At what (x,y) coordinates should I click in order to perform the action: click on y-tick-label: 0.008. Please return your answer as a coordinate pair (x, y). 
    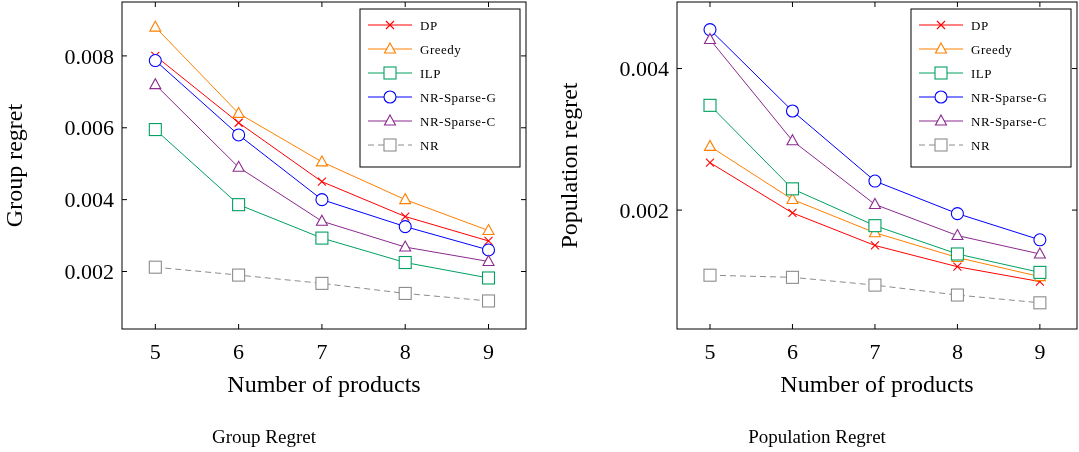
    Looking at the image, I should click on (89, 56).